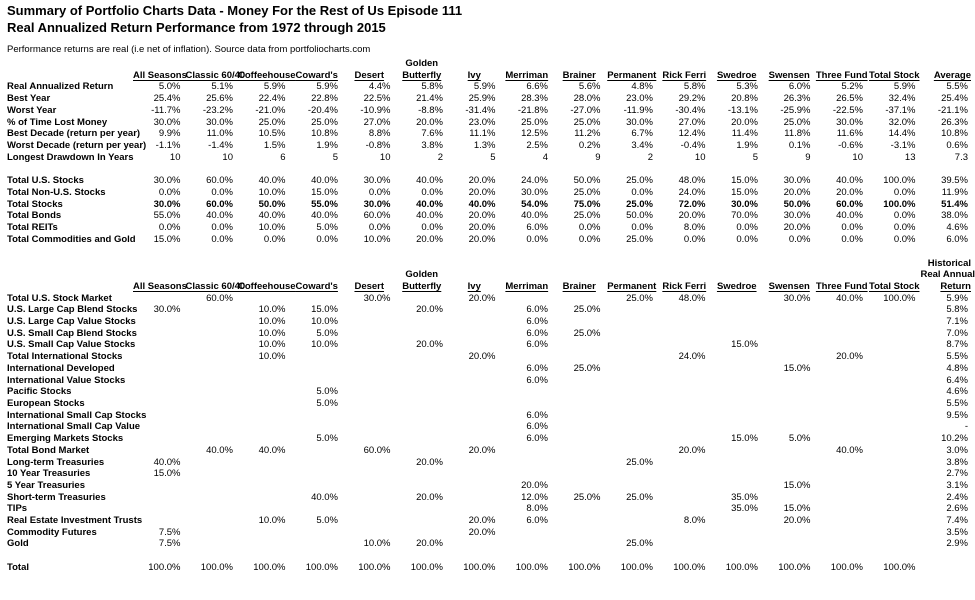 This screenshot has width=975, height=600. I want to click on value-cell: 70.0%, so click(744, 216).